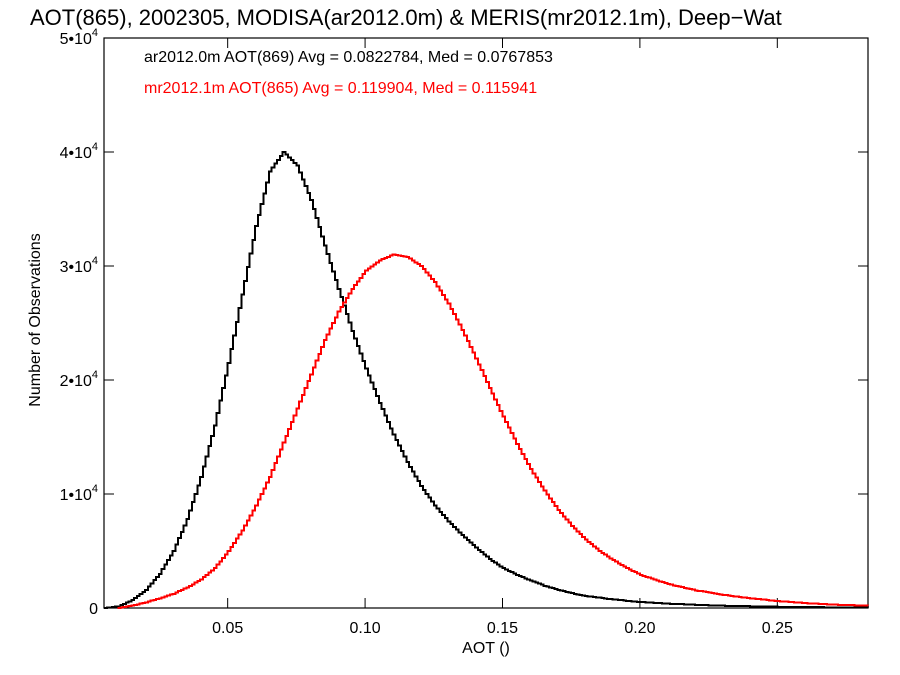 The width and height of the screenshot is (900, 675). What do you see at coordinates (486, 648) in the screenshot?
I see `x-axis-label: AOT ()` at bounding box center [486, 648].